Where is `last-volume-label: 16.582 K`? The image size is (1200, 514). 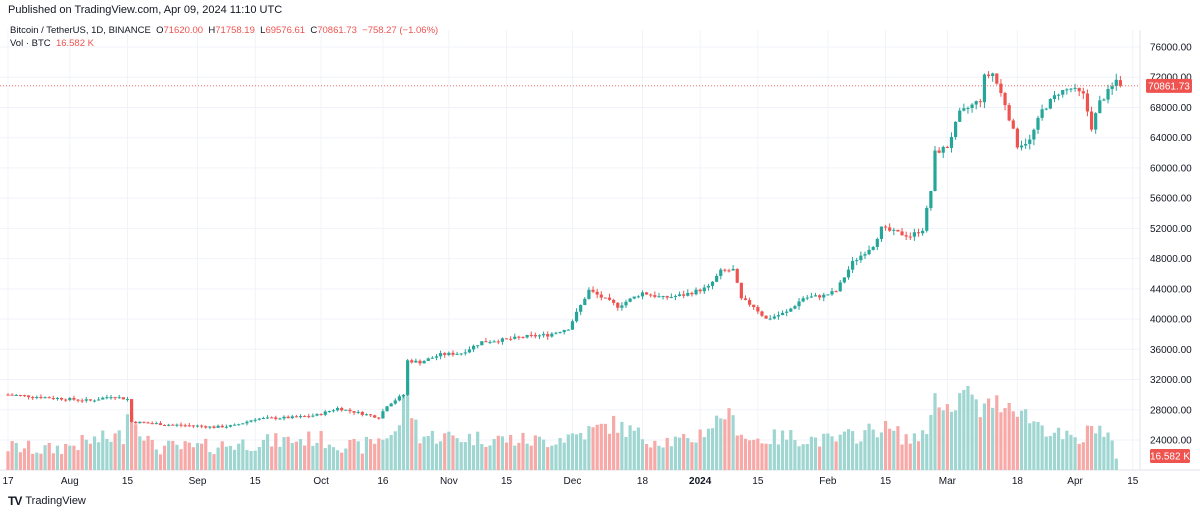
last-volume-label: 16.582 K is located at coordinates (1170, 457).